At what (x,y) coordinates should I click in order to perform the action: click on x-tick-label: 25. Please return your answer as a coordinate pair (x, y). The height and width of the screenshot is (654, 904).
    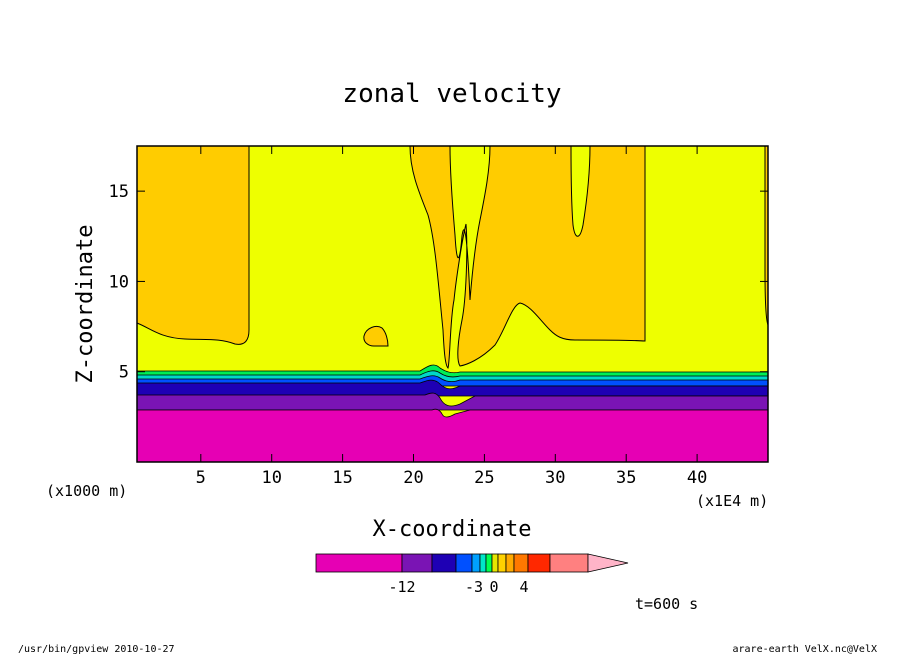
    Looking at the image, I should click on (484, 478).